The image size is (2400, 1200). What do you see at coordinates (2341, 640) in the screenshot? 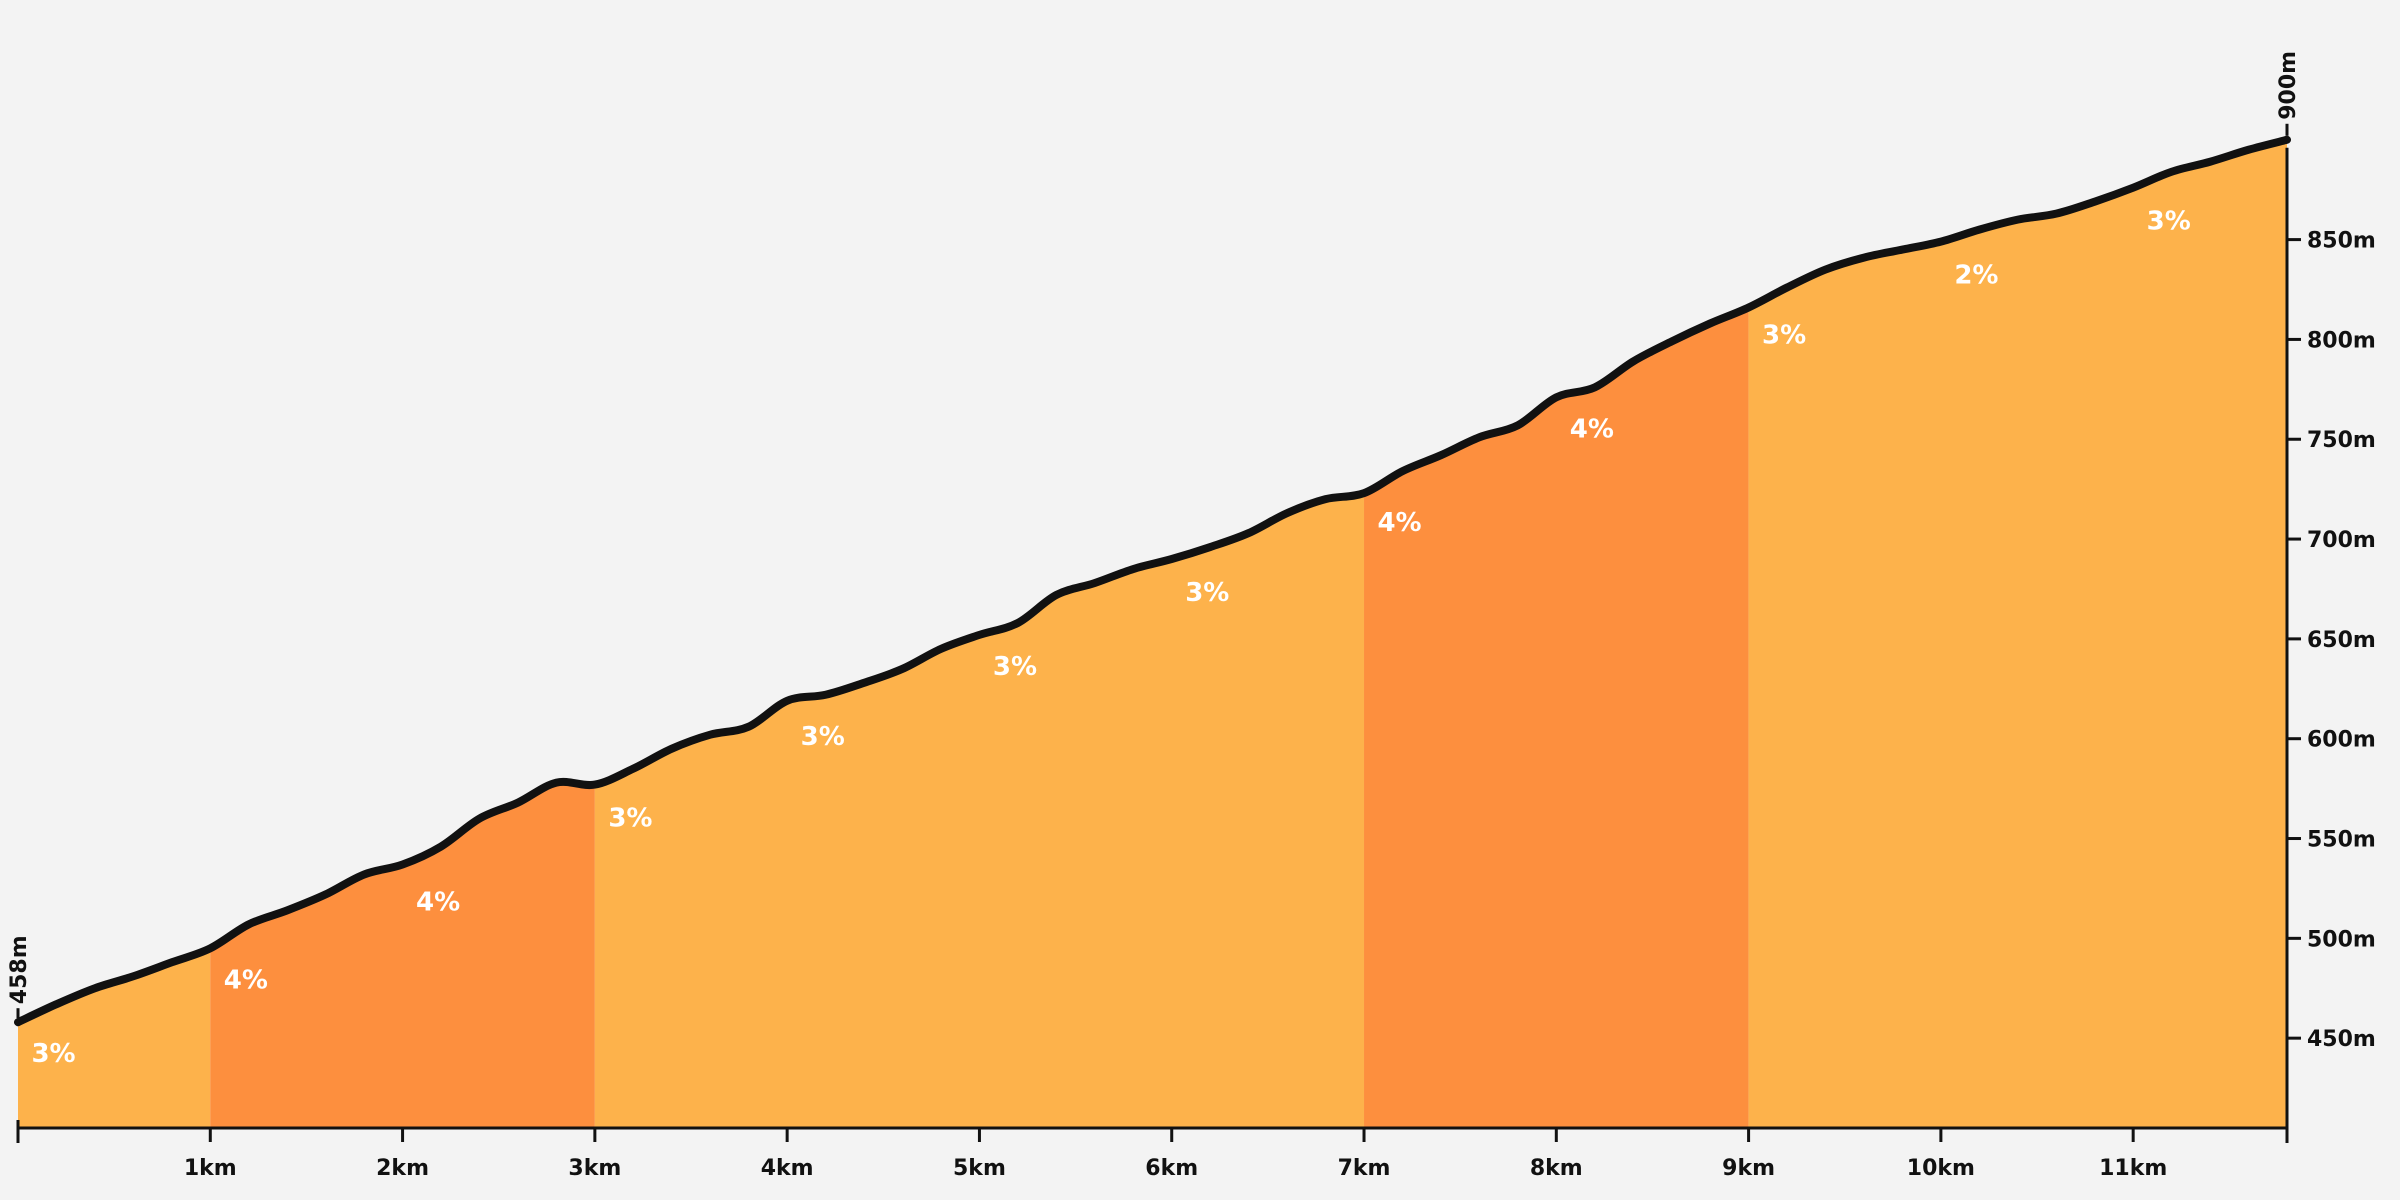
I see `y-tick-label: 650m` at bounding box center [2341, 640].